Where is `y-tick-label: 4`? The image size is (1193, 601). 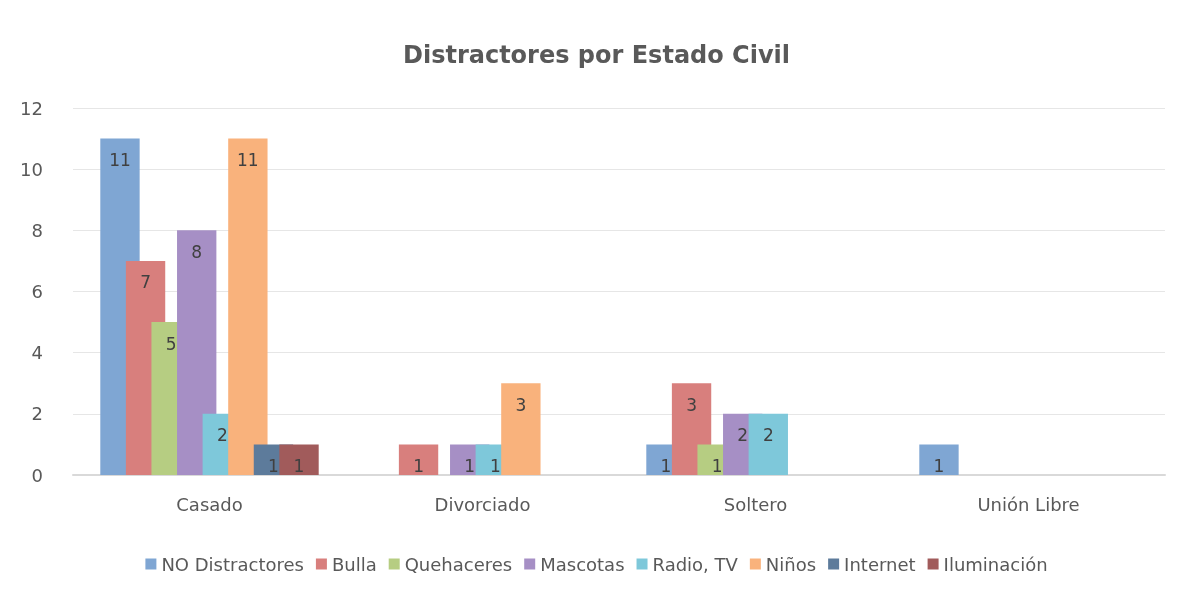
y-tick-label: 4 is located at coordinates (37, 353).